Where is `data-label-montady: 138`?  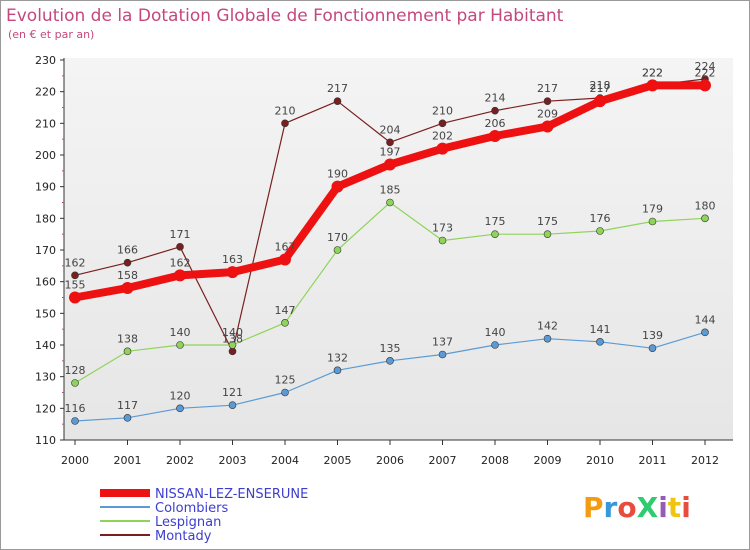
data-label-montady: 138 is located at coordinates (232, 338).